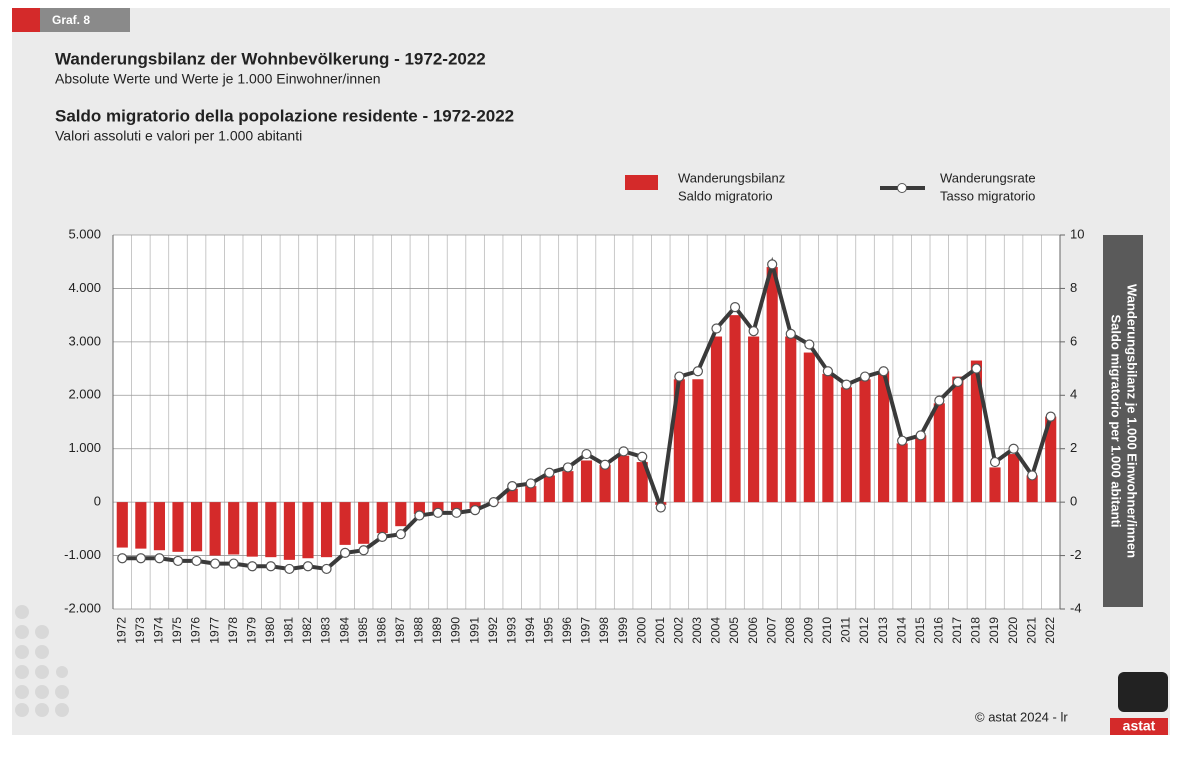 The height and width of the screenshot is (763, 1181). Describe the element at coordinates (641, 630) in the screenshot. I see `x-tick-label: 2000` at that location.